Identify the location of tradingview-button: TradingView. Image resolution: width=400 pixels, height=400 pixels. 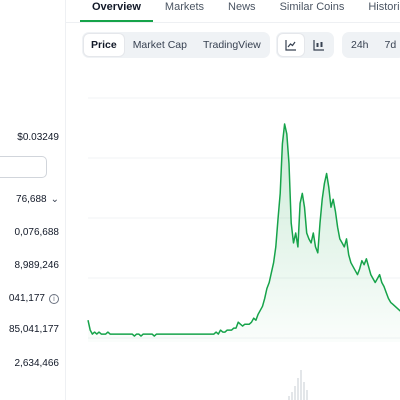
(231, 45).